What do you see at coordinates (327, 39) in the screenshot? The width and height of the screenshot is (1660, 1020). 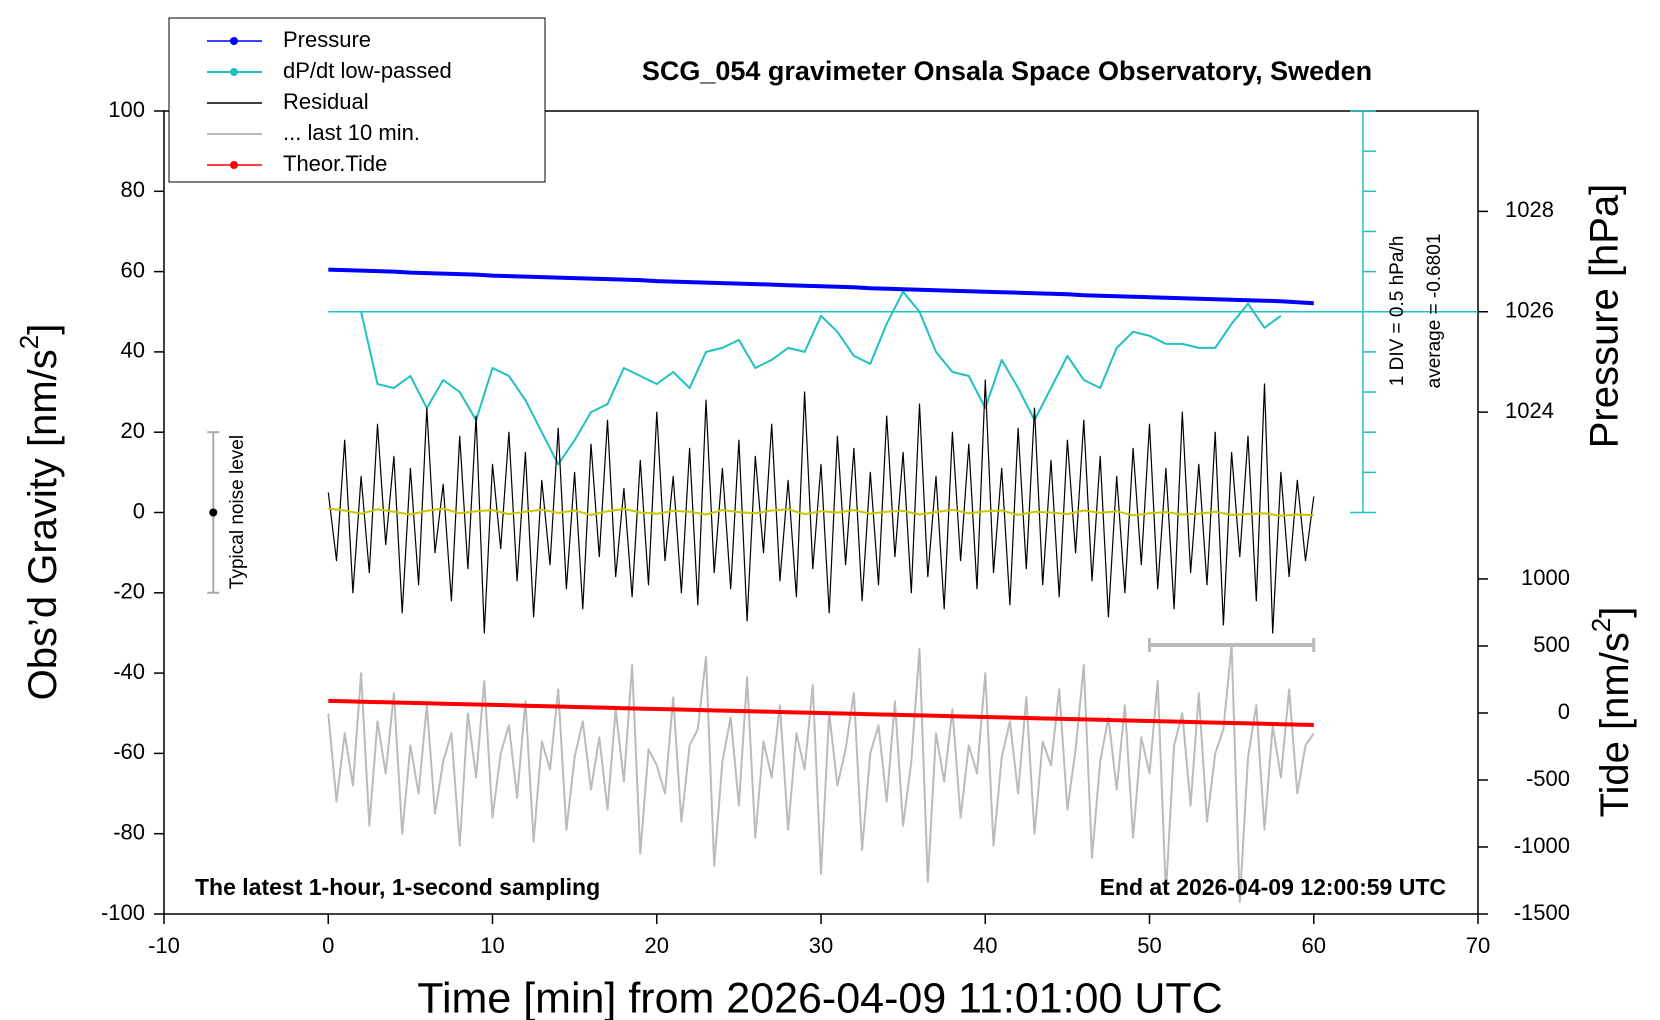 I see `legend-label: Pressure` at bounding box center [327, 39].